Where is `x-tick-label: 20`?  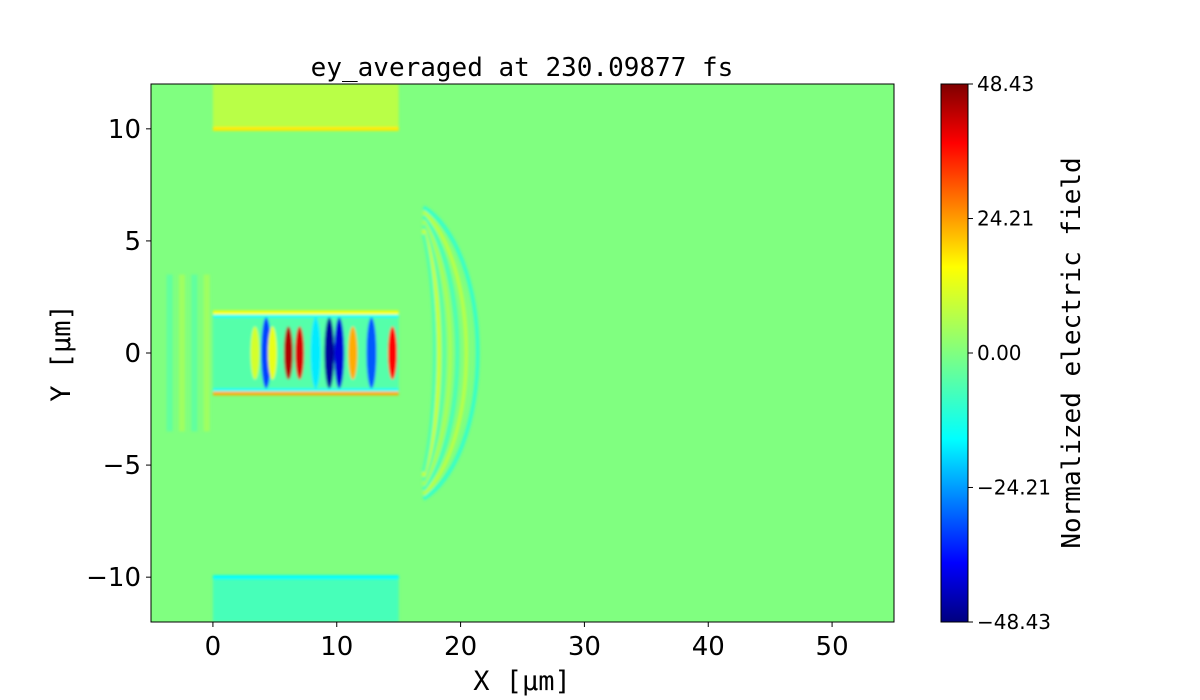 x-tick-label: 20 is located at coordinates (460, 647).